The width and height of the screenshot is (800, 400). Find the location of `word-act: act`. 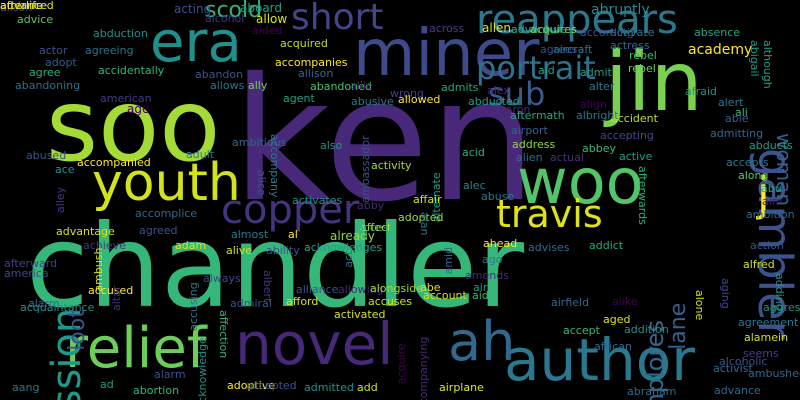

word-act: act is located at coordinates (348, 259).